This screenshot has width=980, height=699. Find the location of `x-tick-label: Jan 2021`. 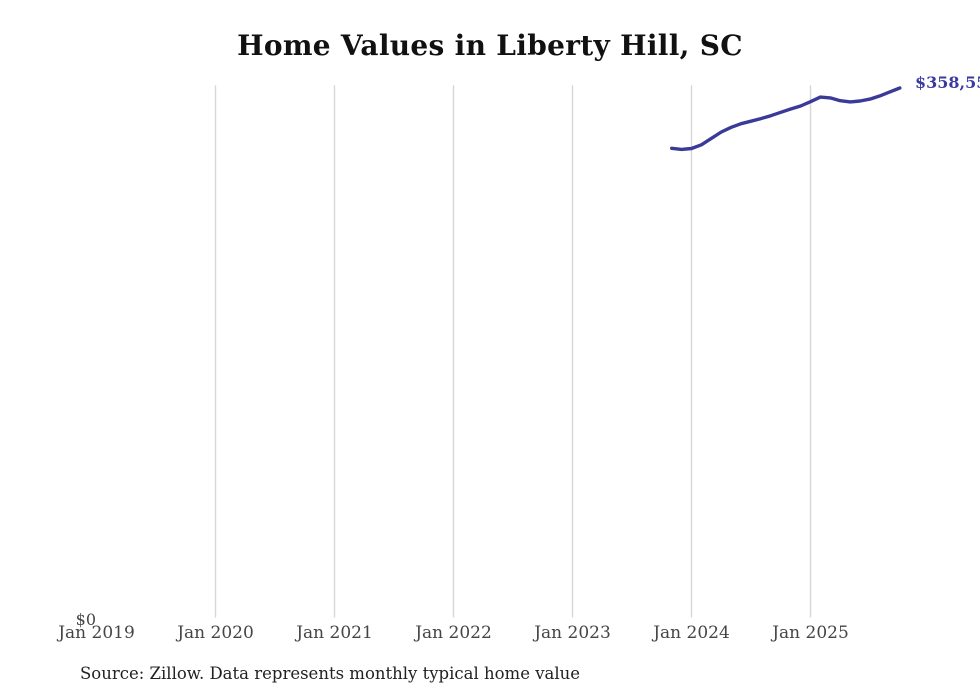

x-tick-label: Jan 2021 is located at coordinates (334, 633).